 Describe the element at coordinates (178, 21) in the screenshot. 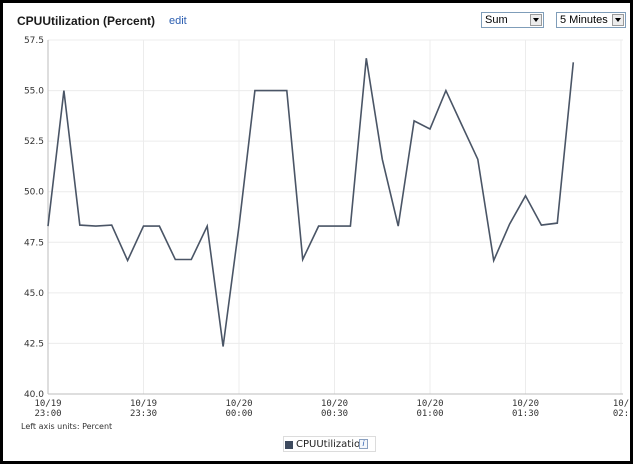

I see `edit-link: edit` at that location.